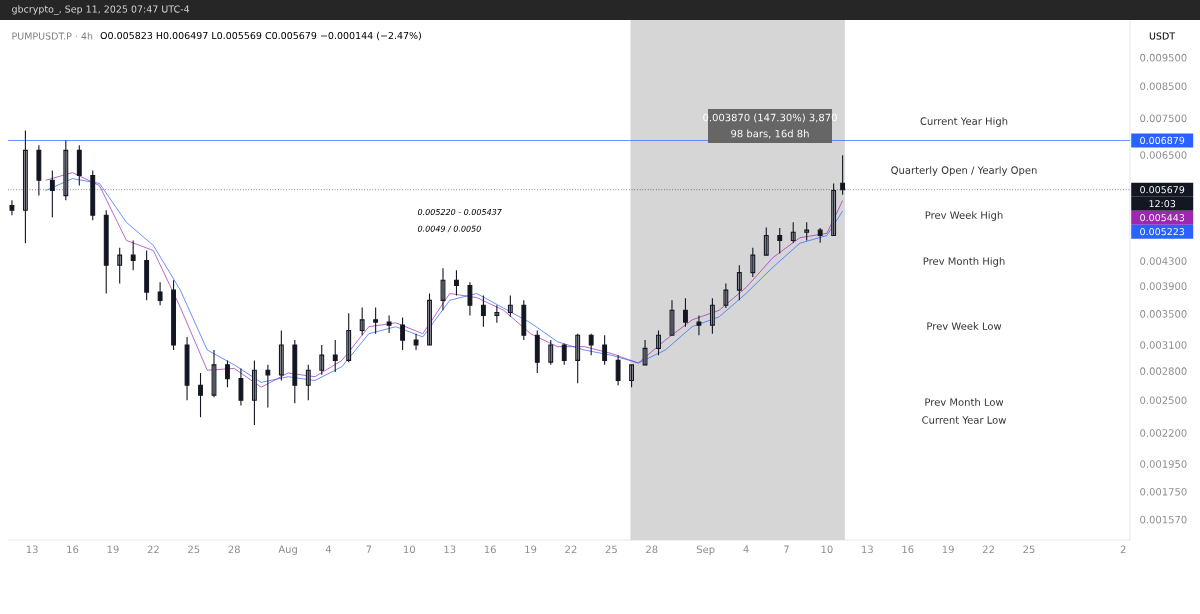 This screenshot has width=1200, height=614. Describe the element at coordinates (1163, 314) in the screenshot. I see `y-tick-label: 0.003500` at that location.